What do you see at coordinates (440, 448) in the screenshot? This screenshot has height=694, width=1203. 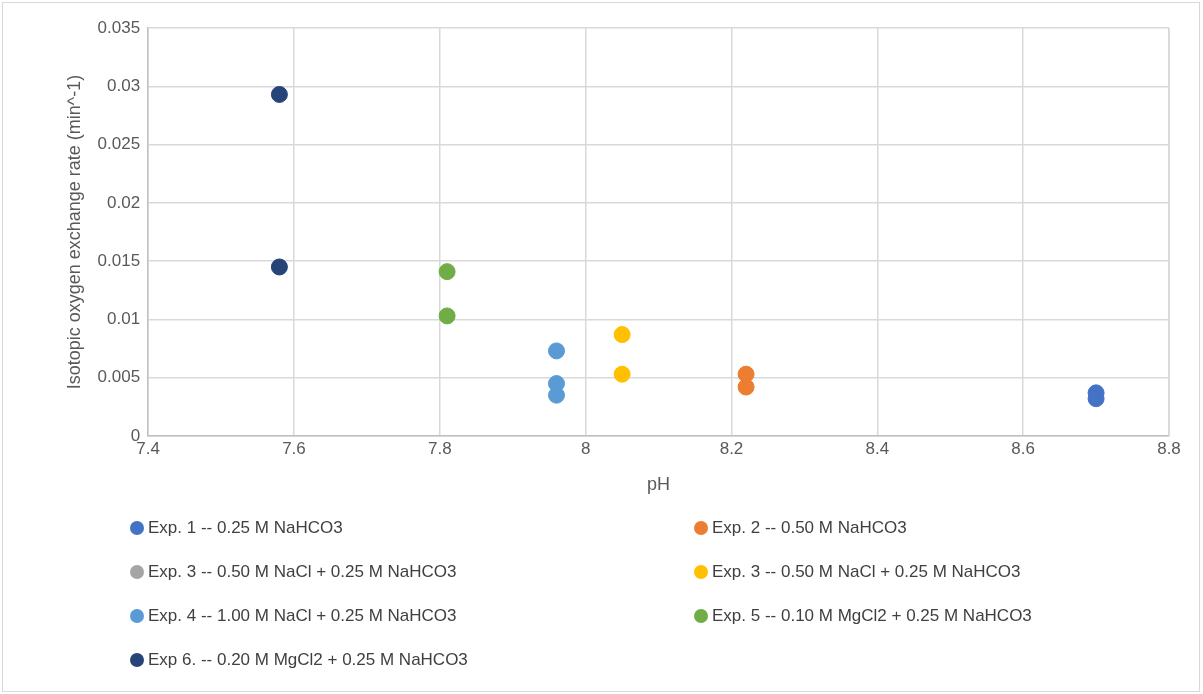 I see `x-tick-label: 7.8` at bounding box center [440, 448].